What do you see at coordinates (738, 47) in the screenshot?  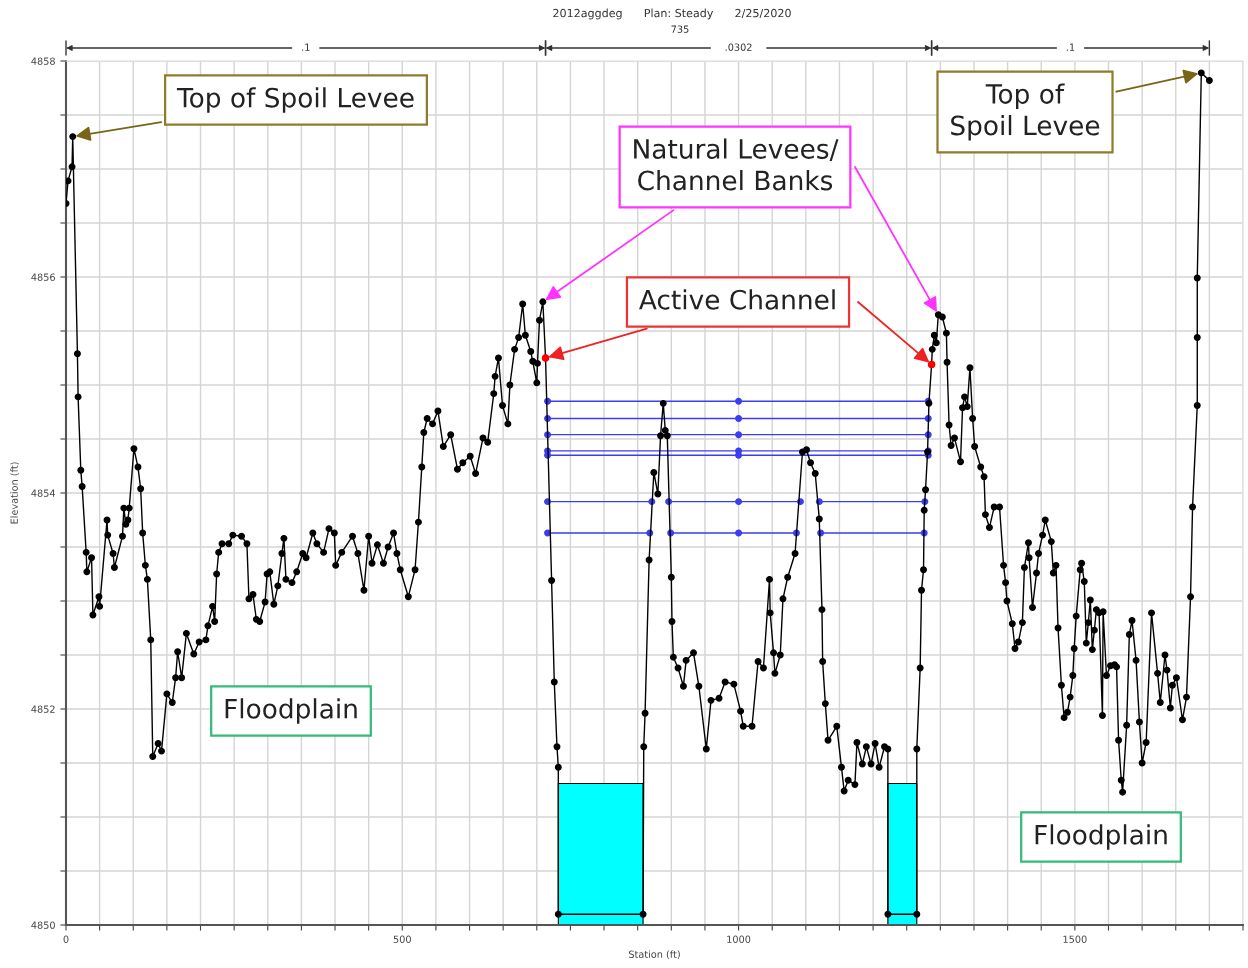 I see `text: .0302` at bounding box center [738, 47].